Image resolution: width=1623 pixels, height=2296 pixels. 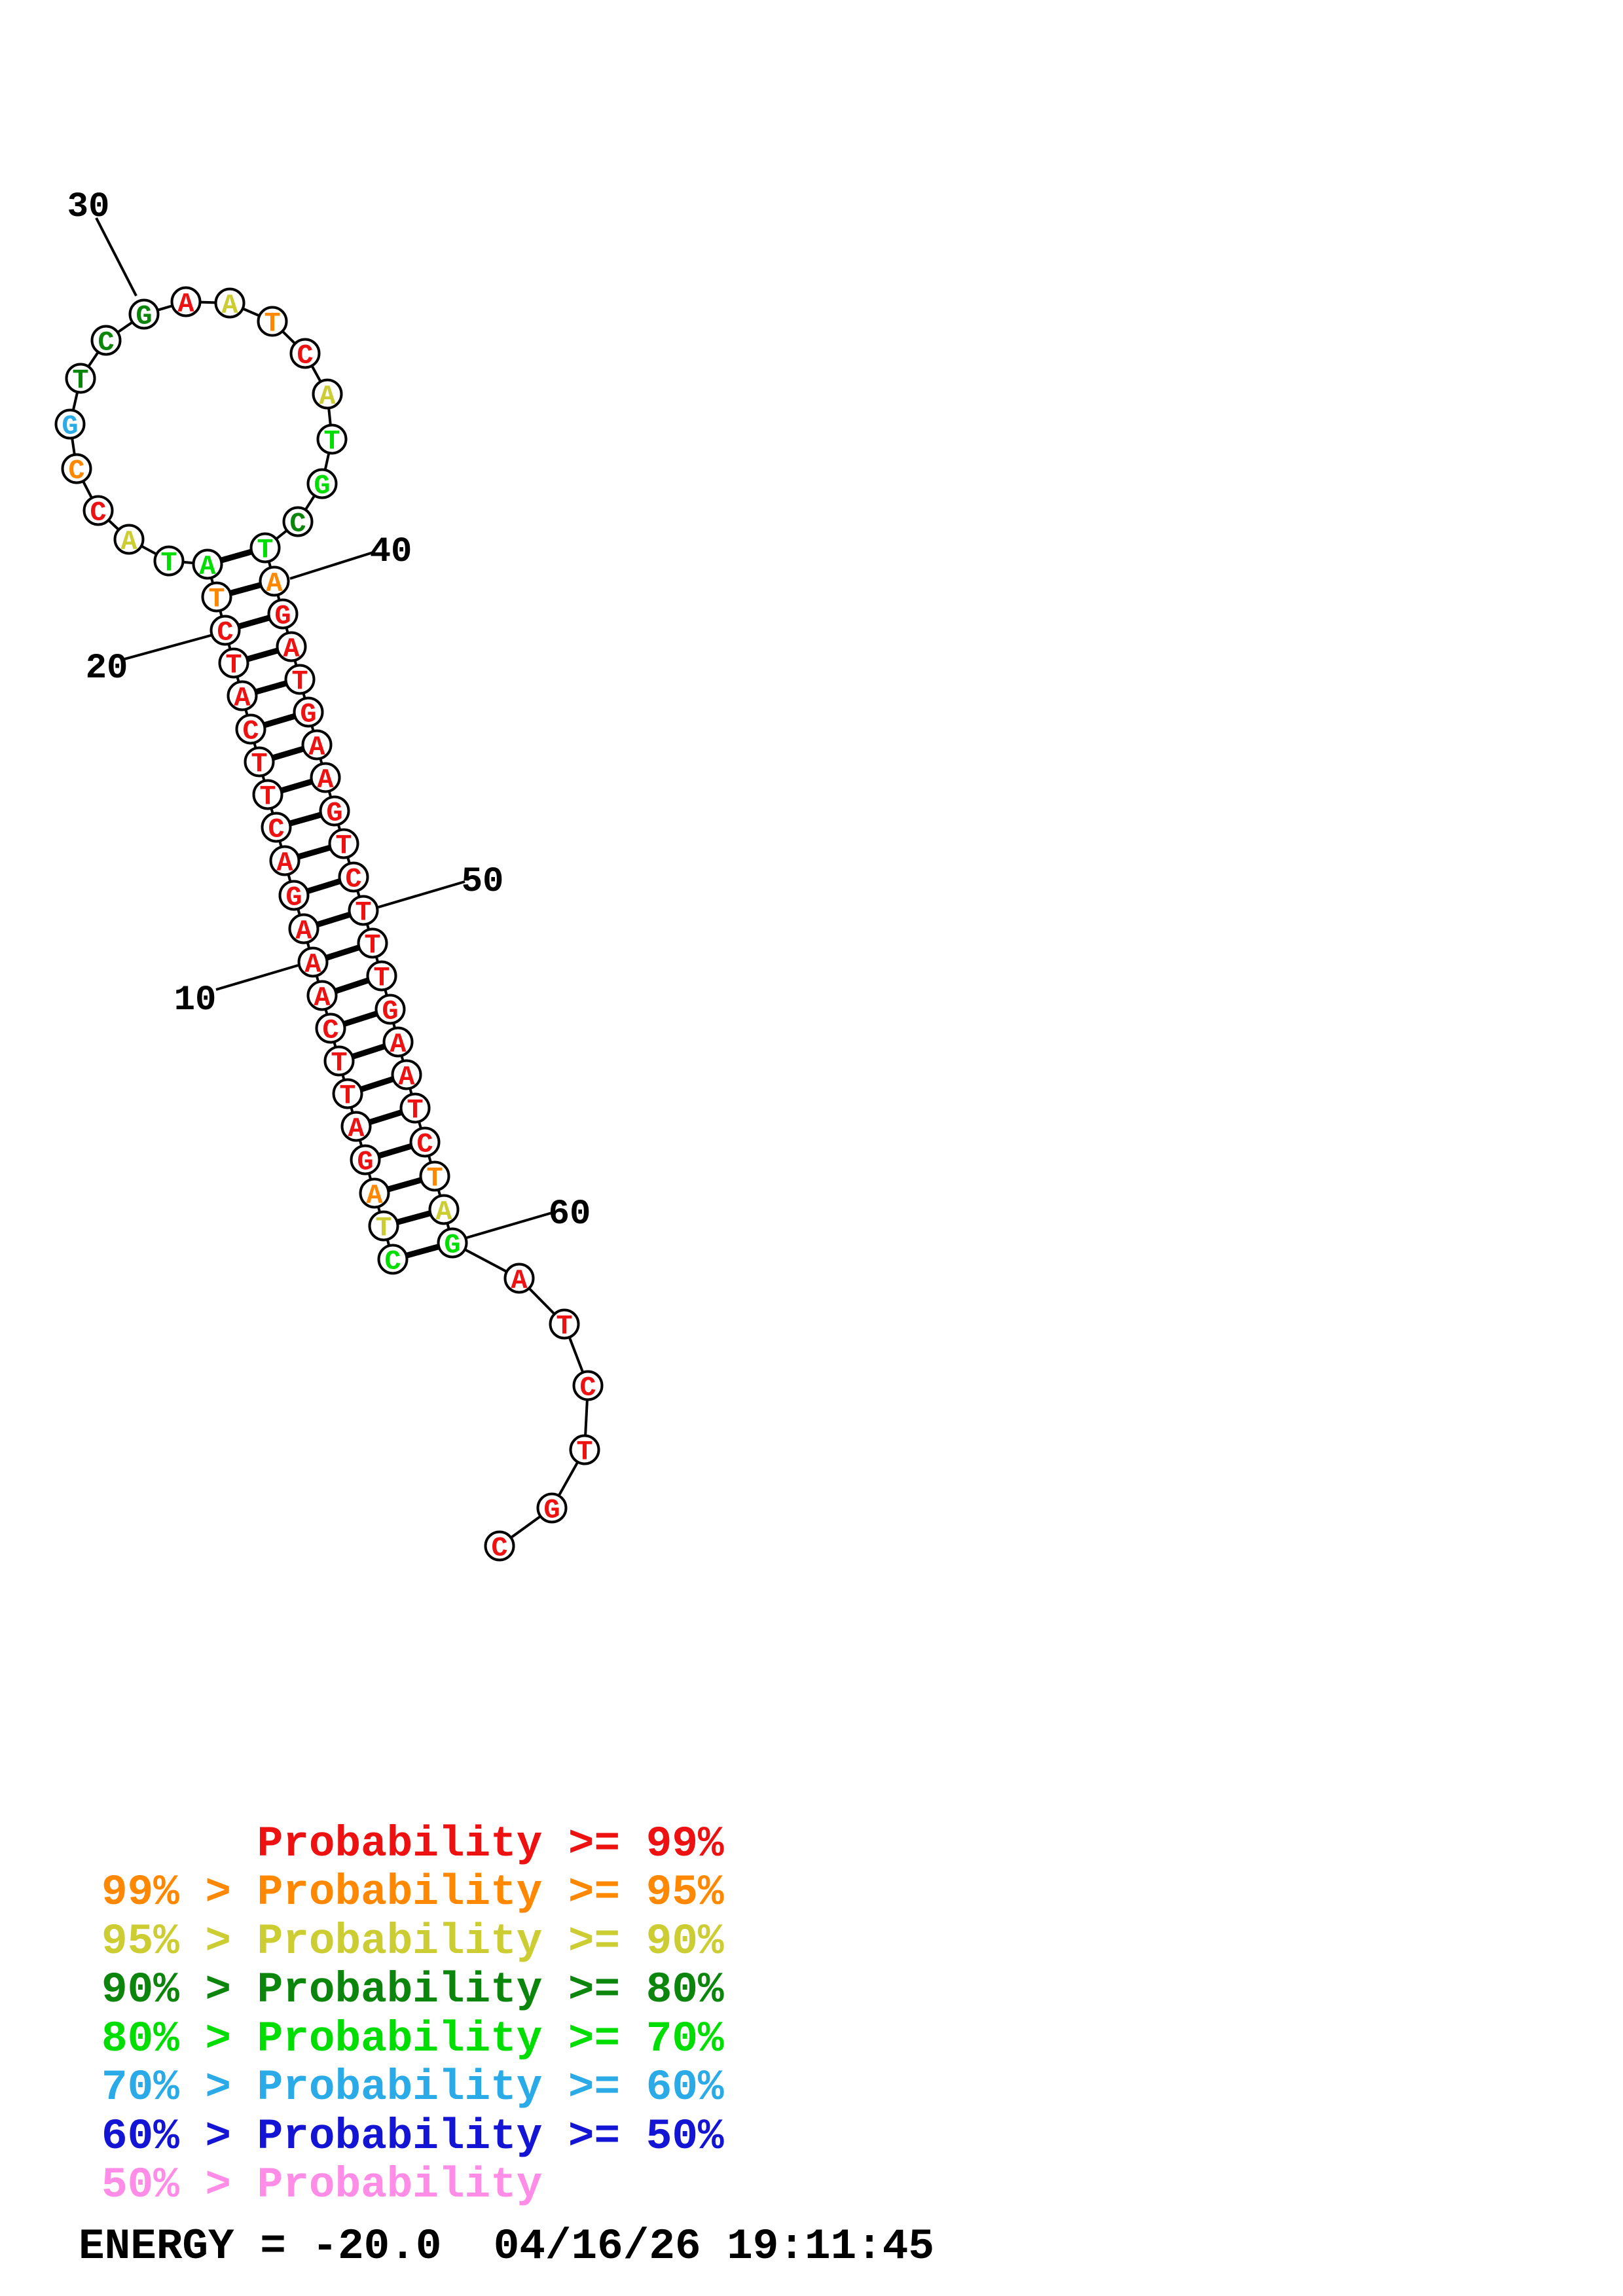 What do you see at coordinates (334, 813) in the screenshot?
I see `nucleotide-47-G: G` at bounding box center [334, 813].